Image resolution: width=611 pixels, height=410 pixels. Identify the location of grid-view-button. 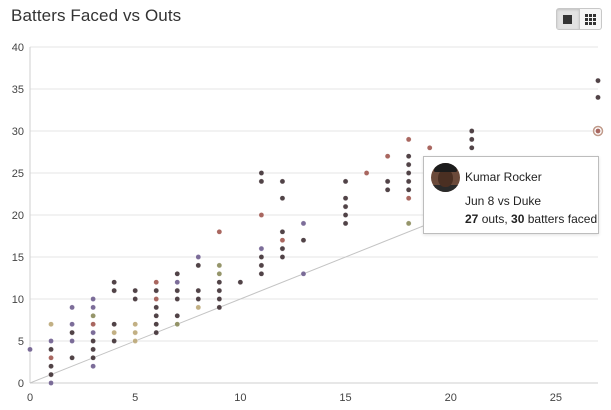
(590, 19).